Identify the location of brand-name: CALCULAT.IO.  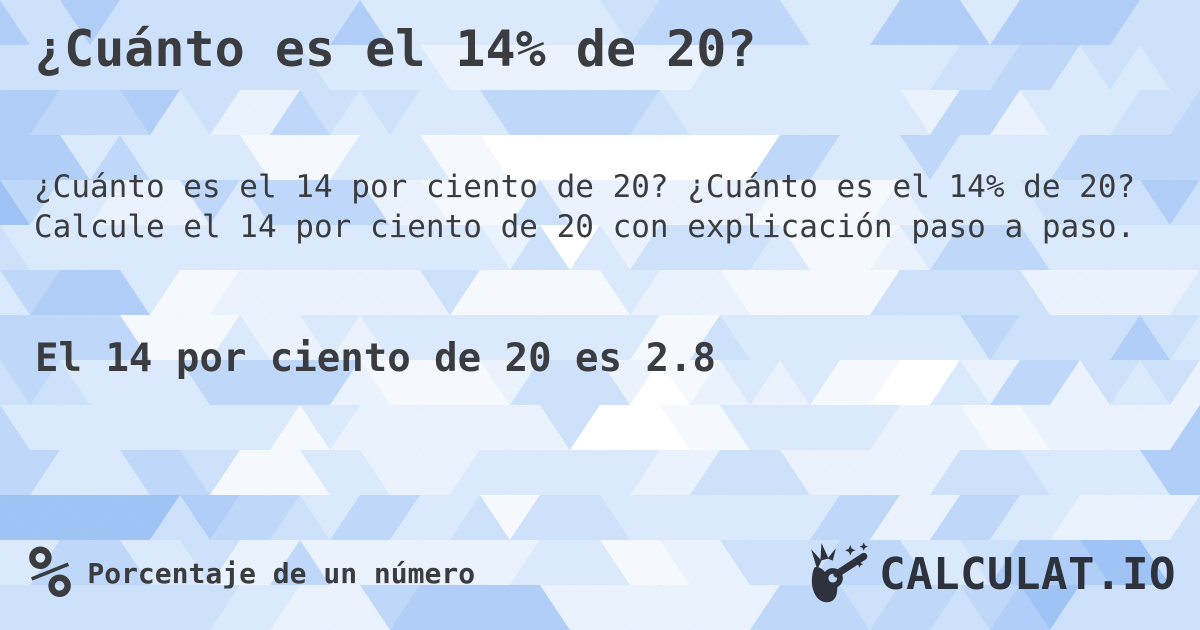
(1027, 574).